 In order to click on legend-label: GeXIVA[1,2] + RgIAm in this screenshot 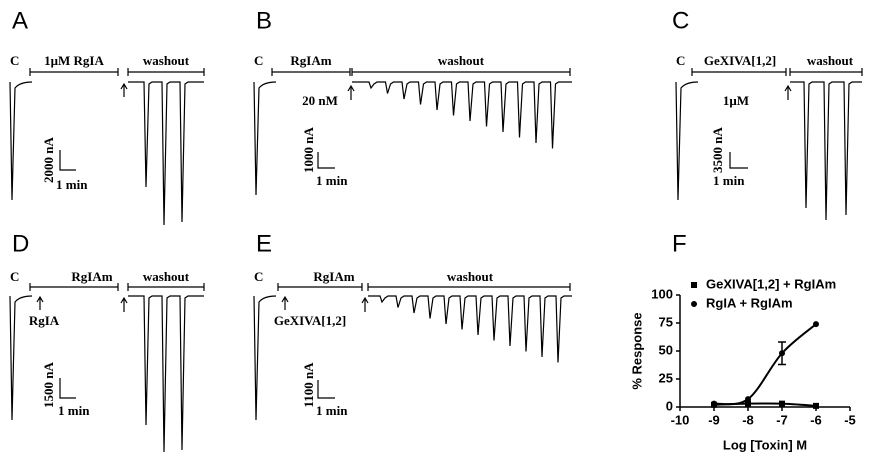, I will do `click(771, 283)`.